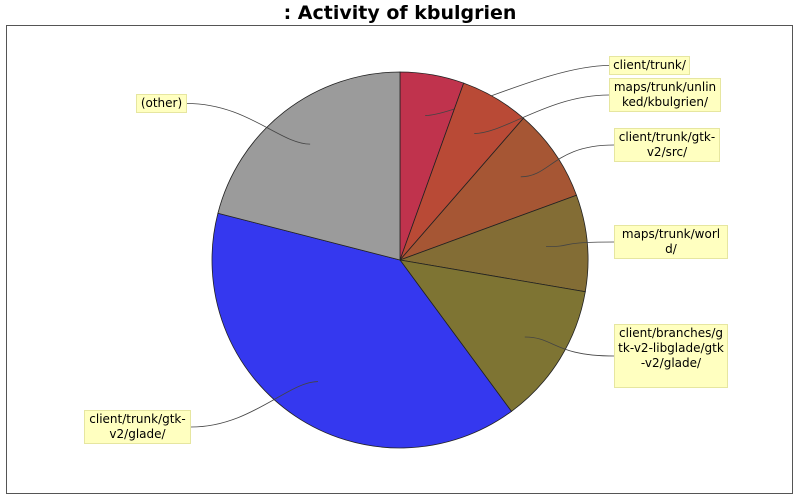 The image size is (800, 500). What do you see at coordinates (671, 242) in the screenshot?
I see `slice-label-3: maps/trunk/world/` at bounding box center [671, 242].